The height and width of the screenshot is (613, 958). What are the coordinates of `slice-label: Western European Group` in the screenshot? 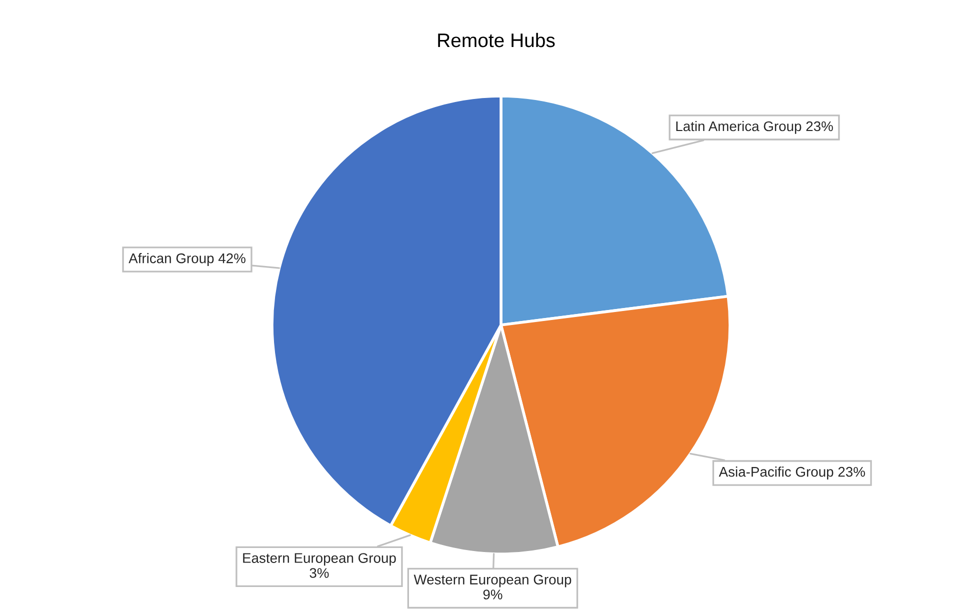 It's located at (493, 581).